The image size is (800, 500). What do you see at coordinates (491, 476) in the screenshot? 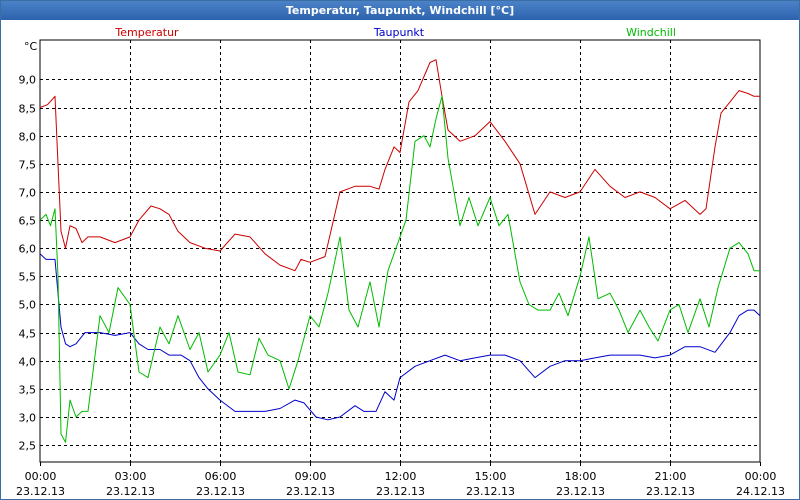
I see `x-tick-time-label: 15:00` at bounding box center [491, 476].